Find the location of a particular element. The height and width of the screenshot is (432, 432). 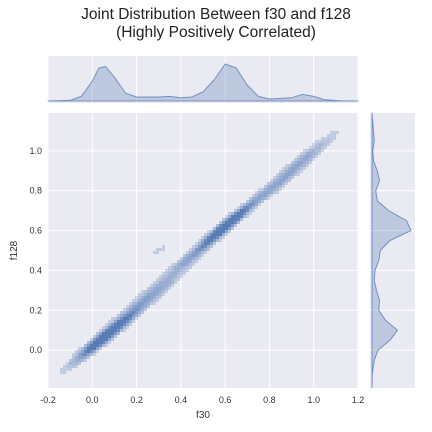

y-tick-label: 0.0 is located at coordinates (35, 350).